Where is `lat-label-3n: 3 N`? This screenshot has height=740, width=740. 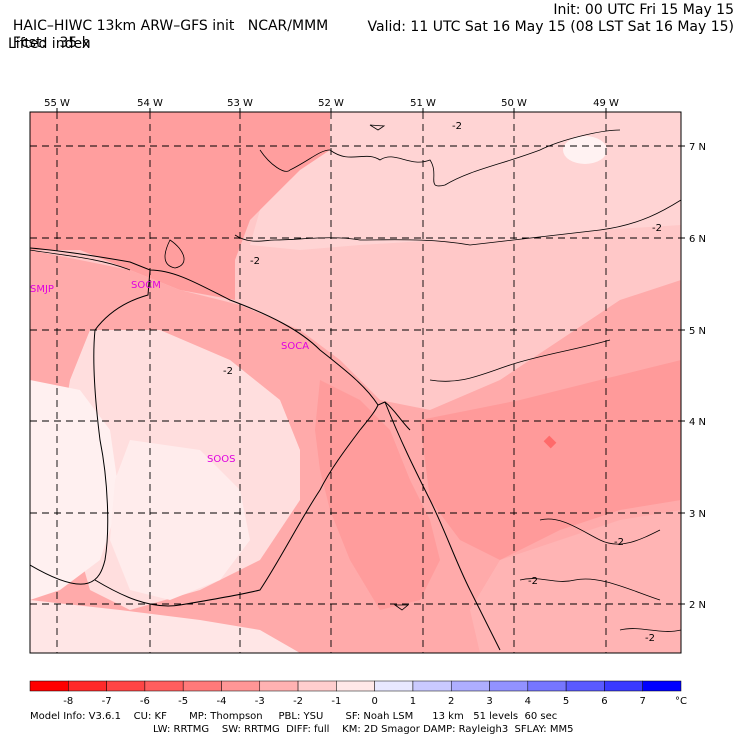
lat-label-3n: 3 N is located at coordinates (697, 514).